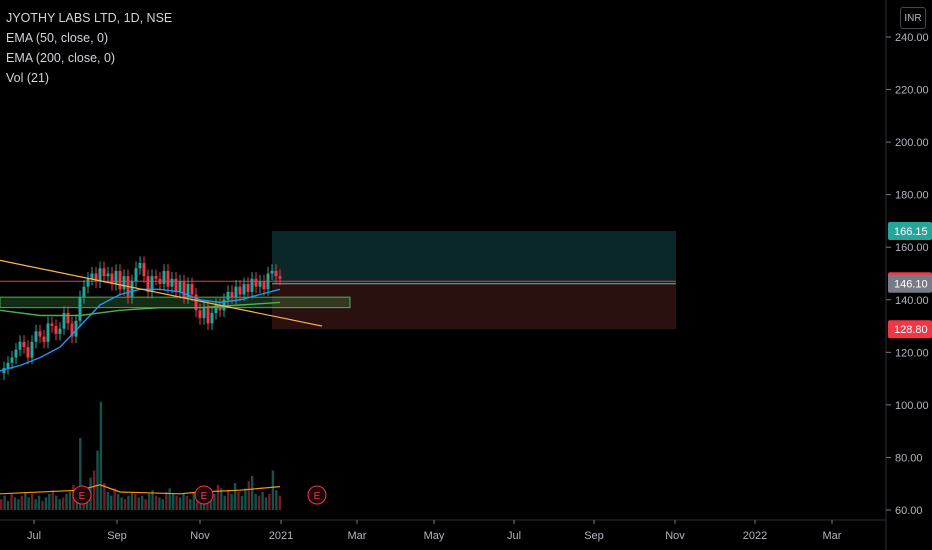 The height and width of the screenshot is (550, 932). I want to click on price-tick-label: 60.00, so click(909, 511).